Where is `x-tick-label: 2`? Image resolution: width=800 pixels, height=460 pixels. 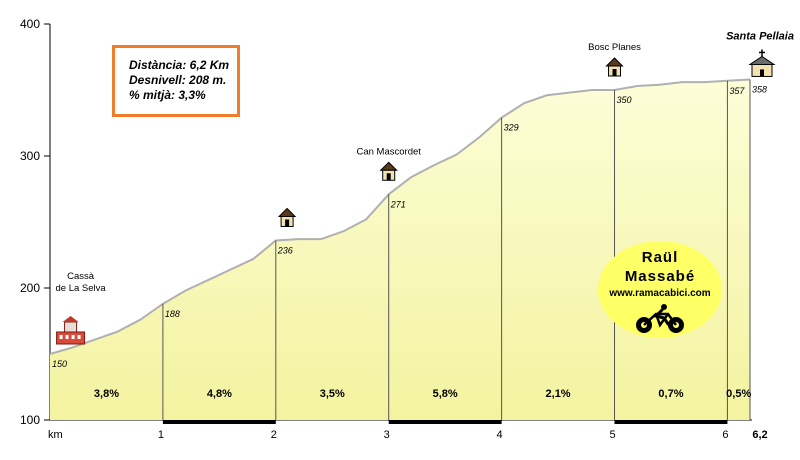
x-tick-label: 2 is located at coordinates (274, 435).